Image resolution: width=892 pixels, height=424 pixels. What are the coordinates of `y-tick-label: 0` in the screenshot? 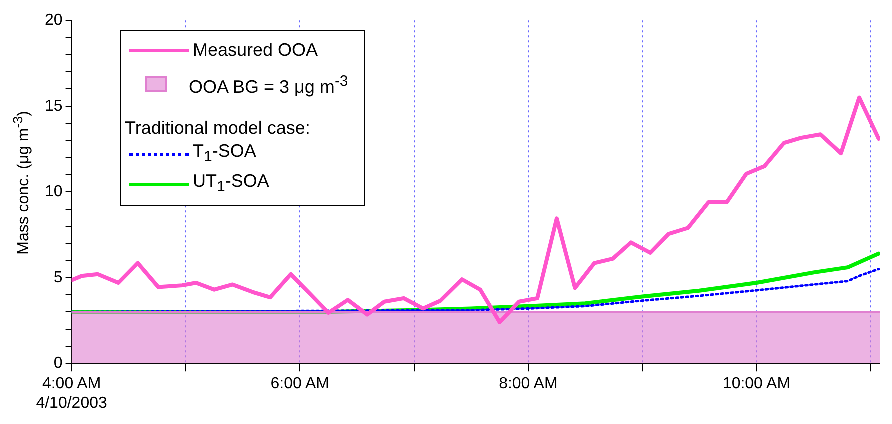 It's located at (58, 363).